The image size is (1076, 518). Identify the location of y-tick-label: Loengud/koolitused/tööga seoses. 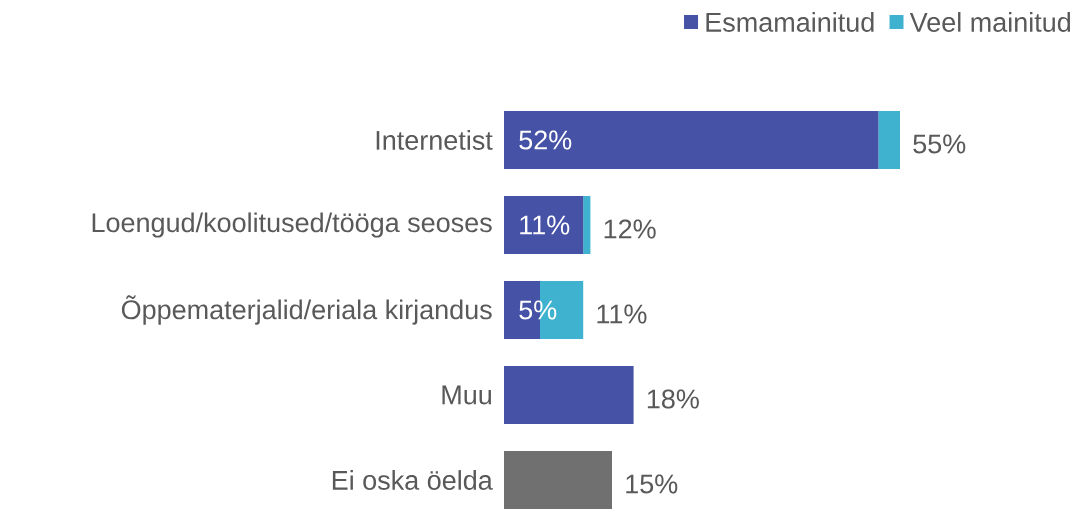
(292, 225).